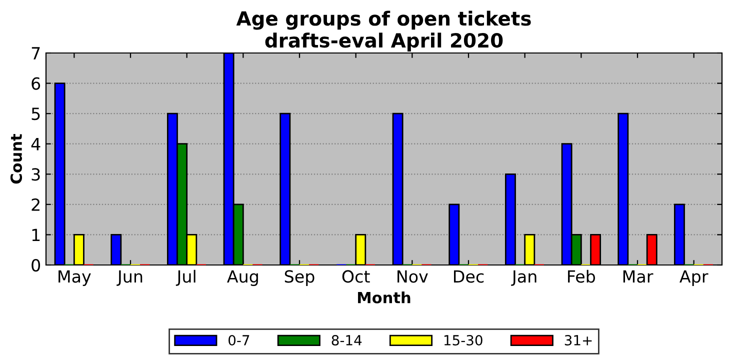  Describe the element at coordinates (36, 53) in the screenshot. I see `y-tick-label: 7` at that location.